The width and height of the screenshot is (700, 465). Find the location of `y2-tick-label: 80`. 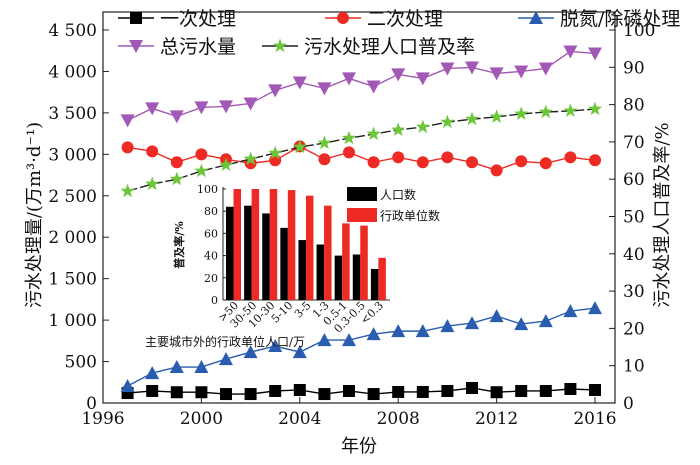

y2-tick-label: 80 is located at coordinates (634, 106).